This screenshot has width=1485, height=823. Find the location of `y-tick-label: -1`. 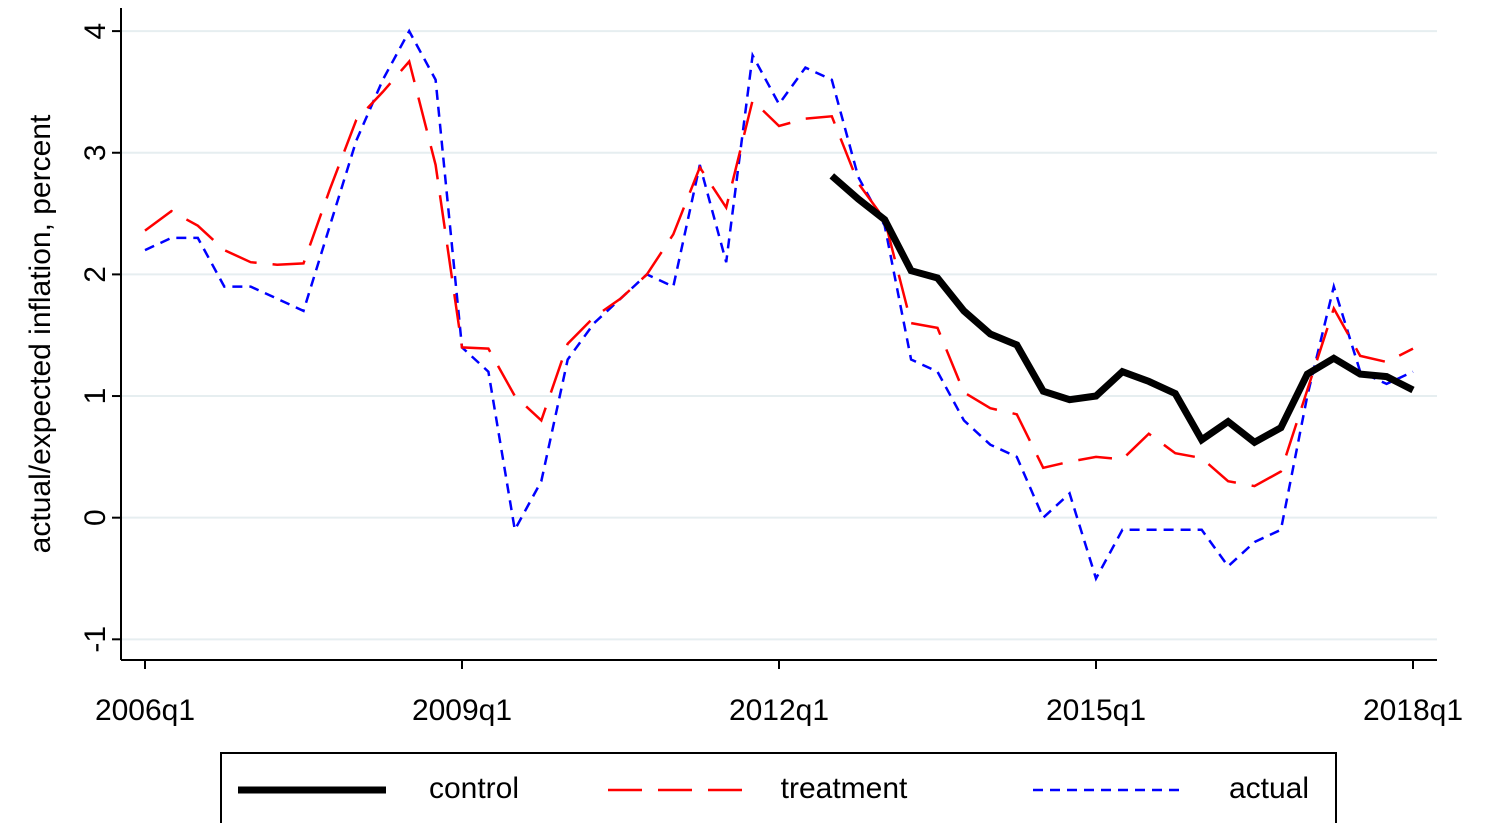

y-tick-label: -1 is located at coordinates (95, 639).